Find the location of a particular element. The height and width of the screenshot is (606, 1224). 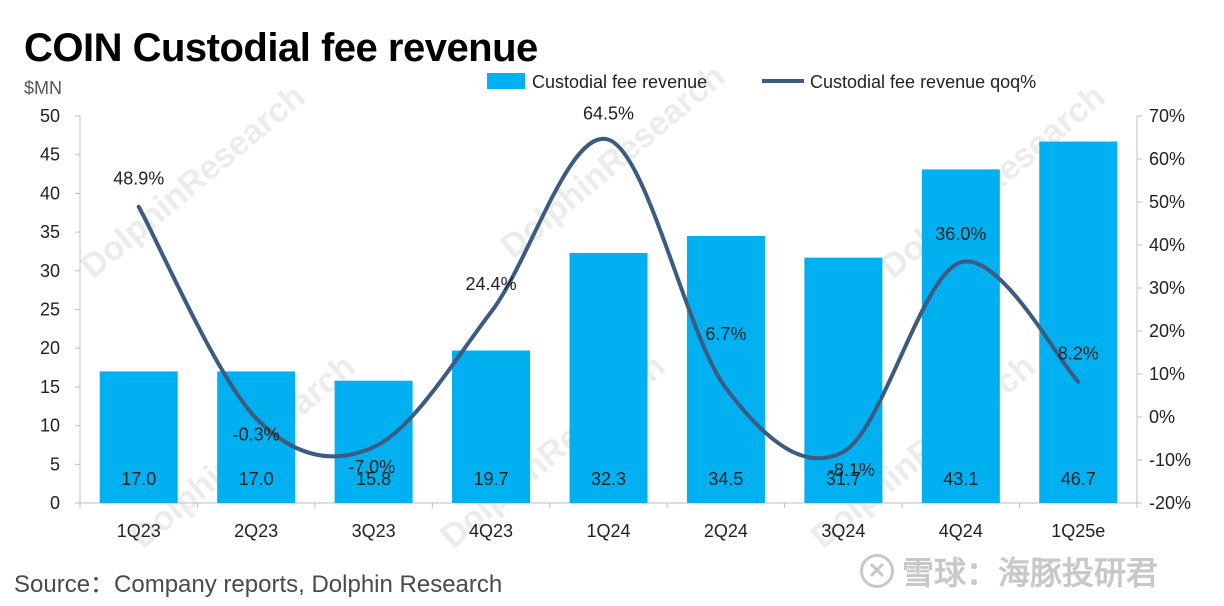

right-tick-label: 30% is located at coordinates (1167, 288).